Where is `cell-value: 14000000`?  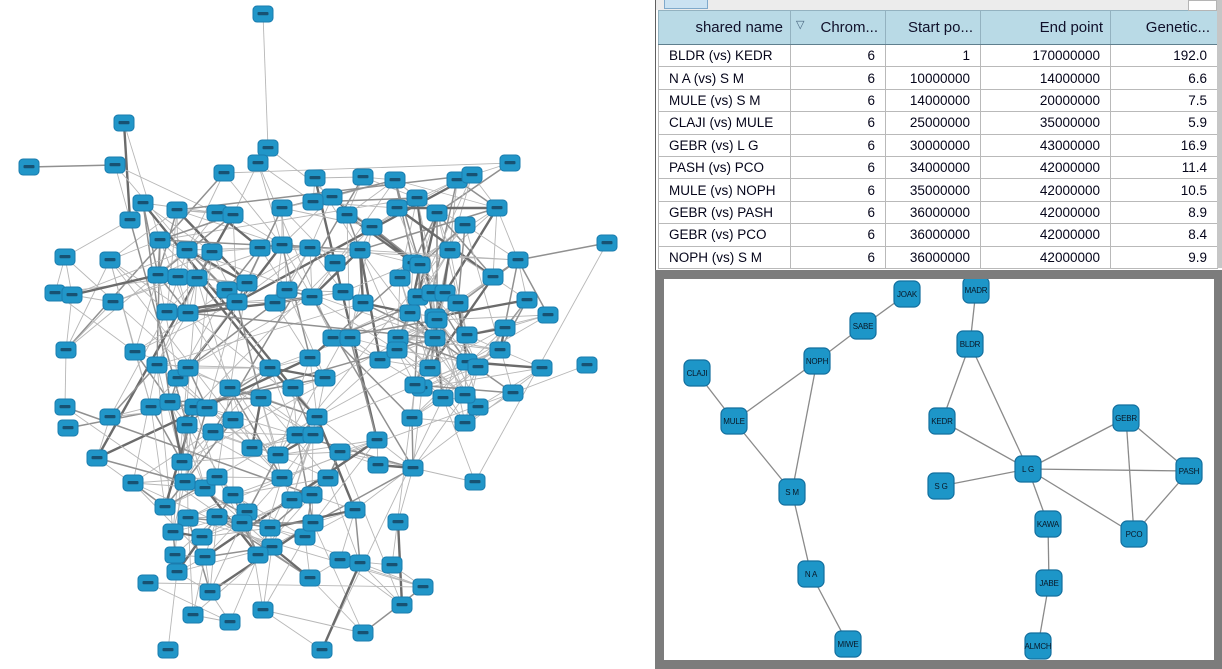
cell-value: 14000000 is located at coordinates (933, 100).